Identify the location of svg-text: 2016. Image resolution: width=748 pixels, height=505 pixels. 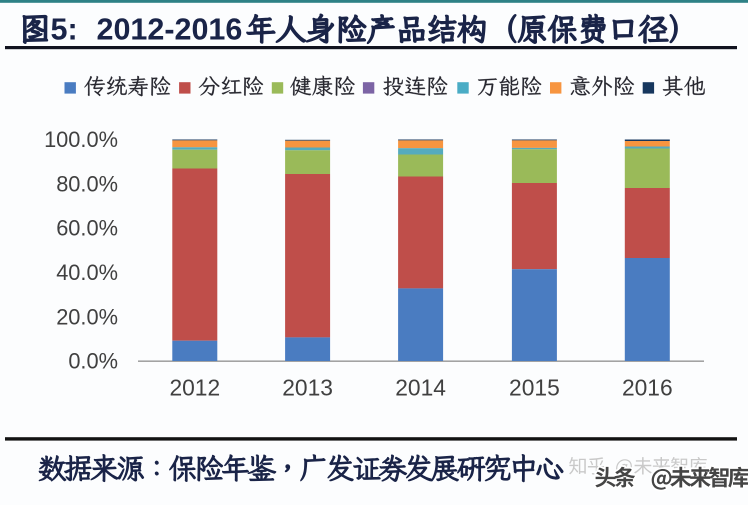
(647, 388).